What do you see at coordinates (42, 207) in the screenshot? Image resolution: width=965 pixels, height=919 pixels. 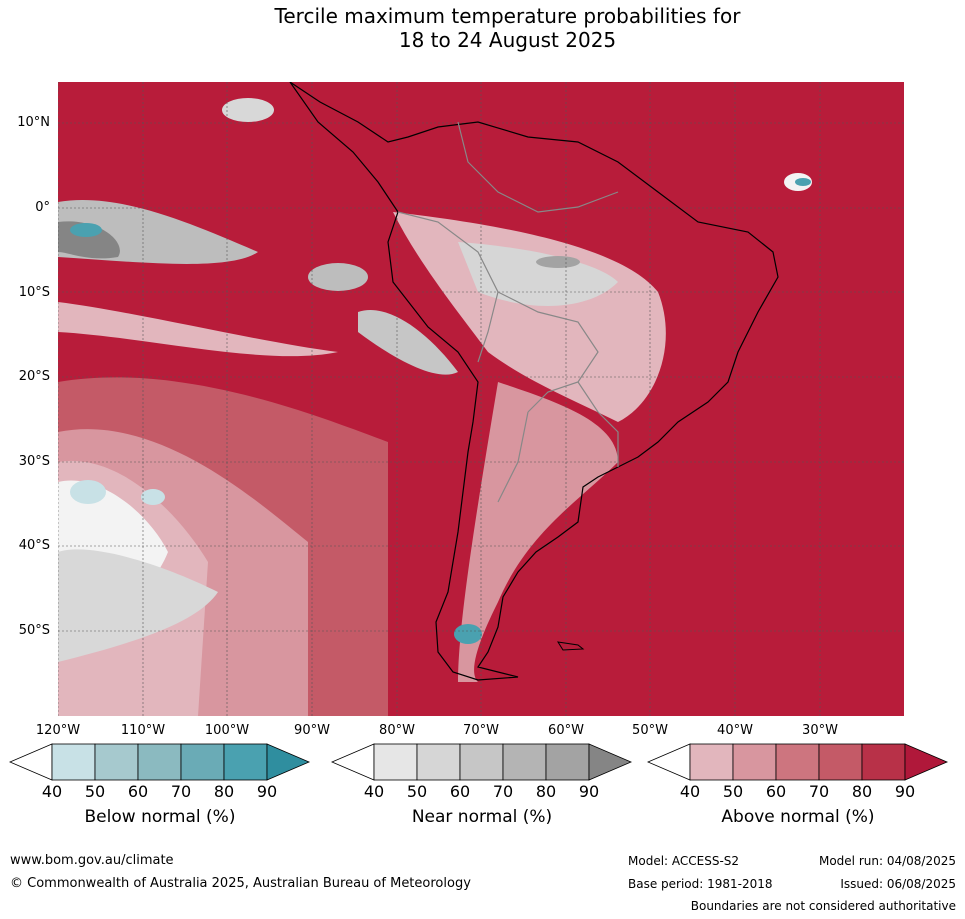 I see `lat-label-0: 0°` at bounding box center [42, 207].